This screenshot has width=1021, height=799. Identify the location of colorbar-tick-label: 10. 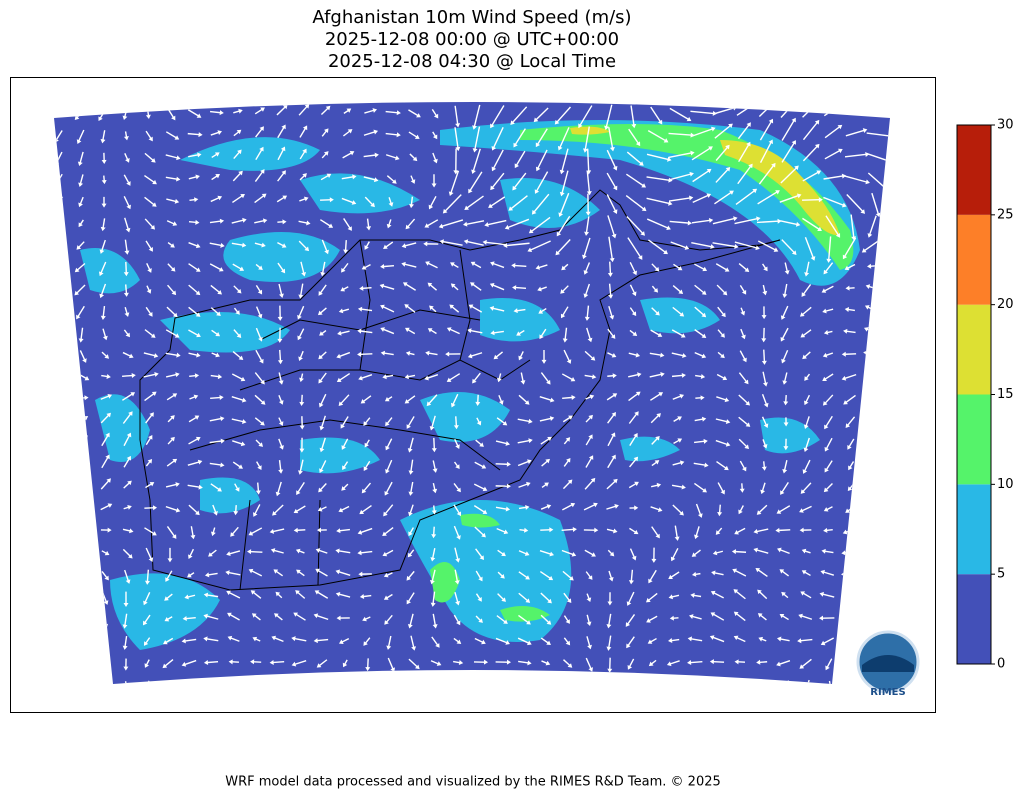
(1005, 484).